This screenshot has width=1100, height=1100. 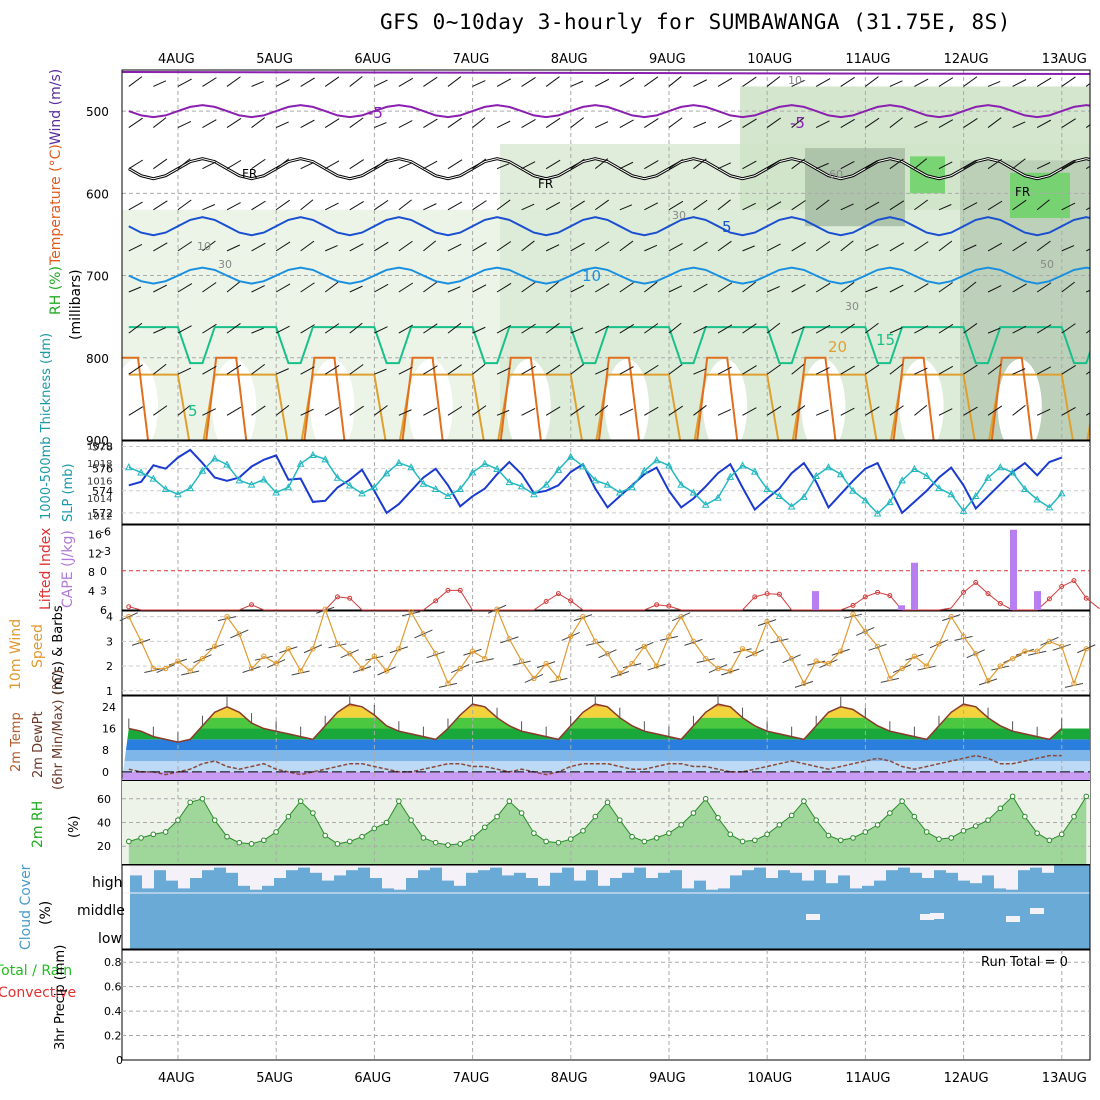 What do you see at coordinates (609, 169) in the screenshot?
I see `isotherm-FR-inner` at bounding box center [609, 169].